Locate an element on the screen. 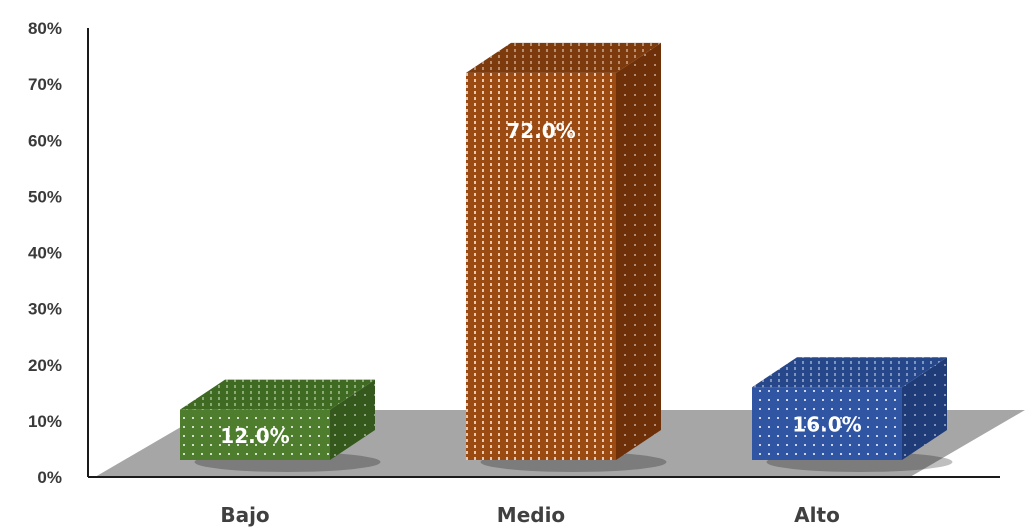 The width and height of the screenshot is (1033, 528). y-axis-ticks: 0% 10% 20% 30% 40% 50% 60% 70% 80% is located at coordinates (45, 253).